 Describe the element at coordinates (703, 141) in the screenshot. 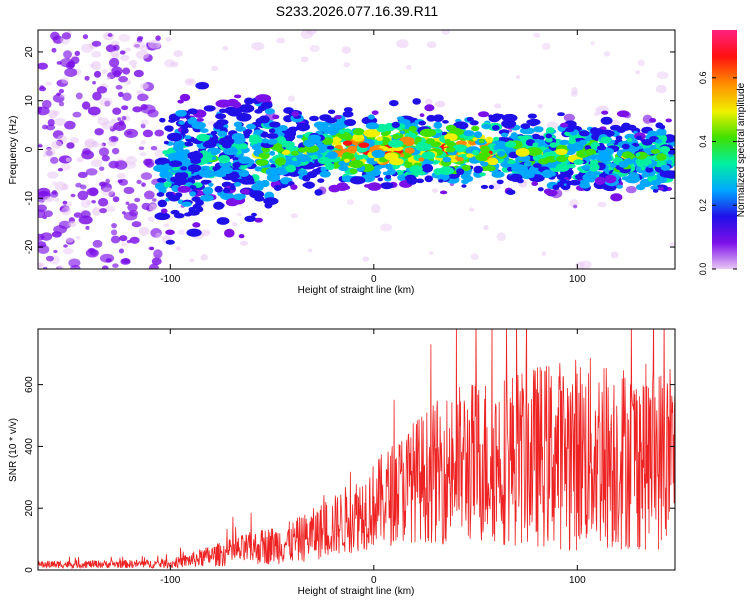

I see `colorbar-tick-label: 0.4` at that location.